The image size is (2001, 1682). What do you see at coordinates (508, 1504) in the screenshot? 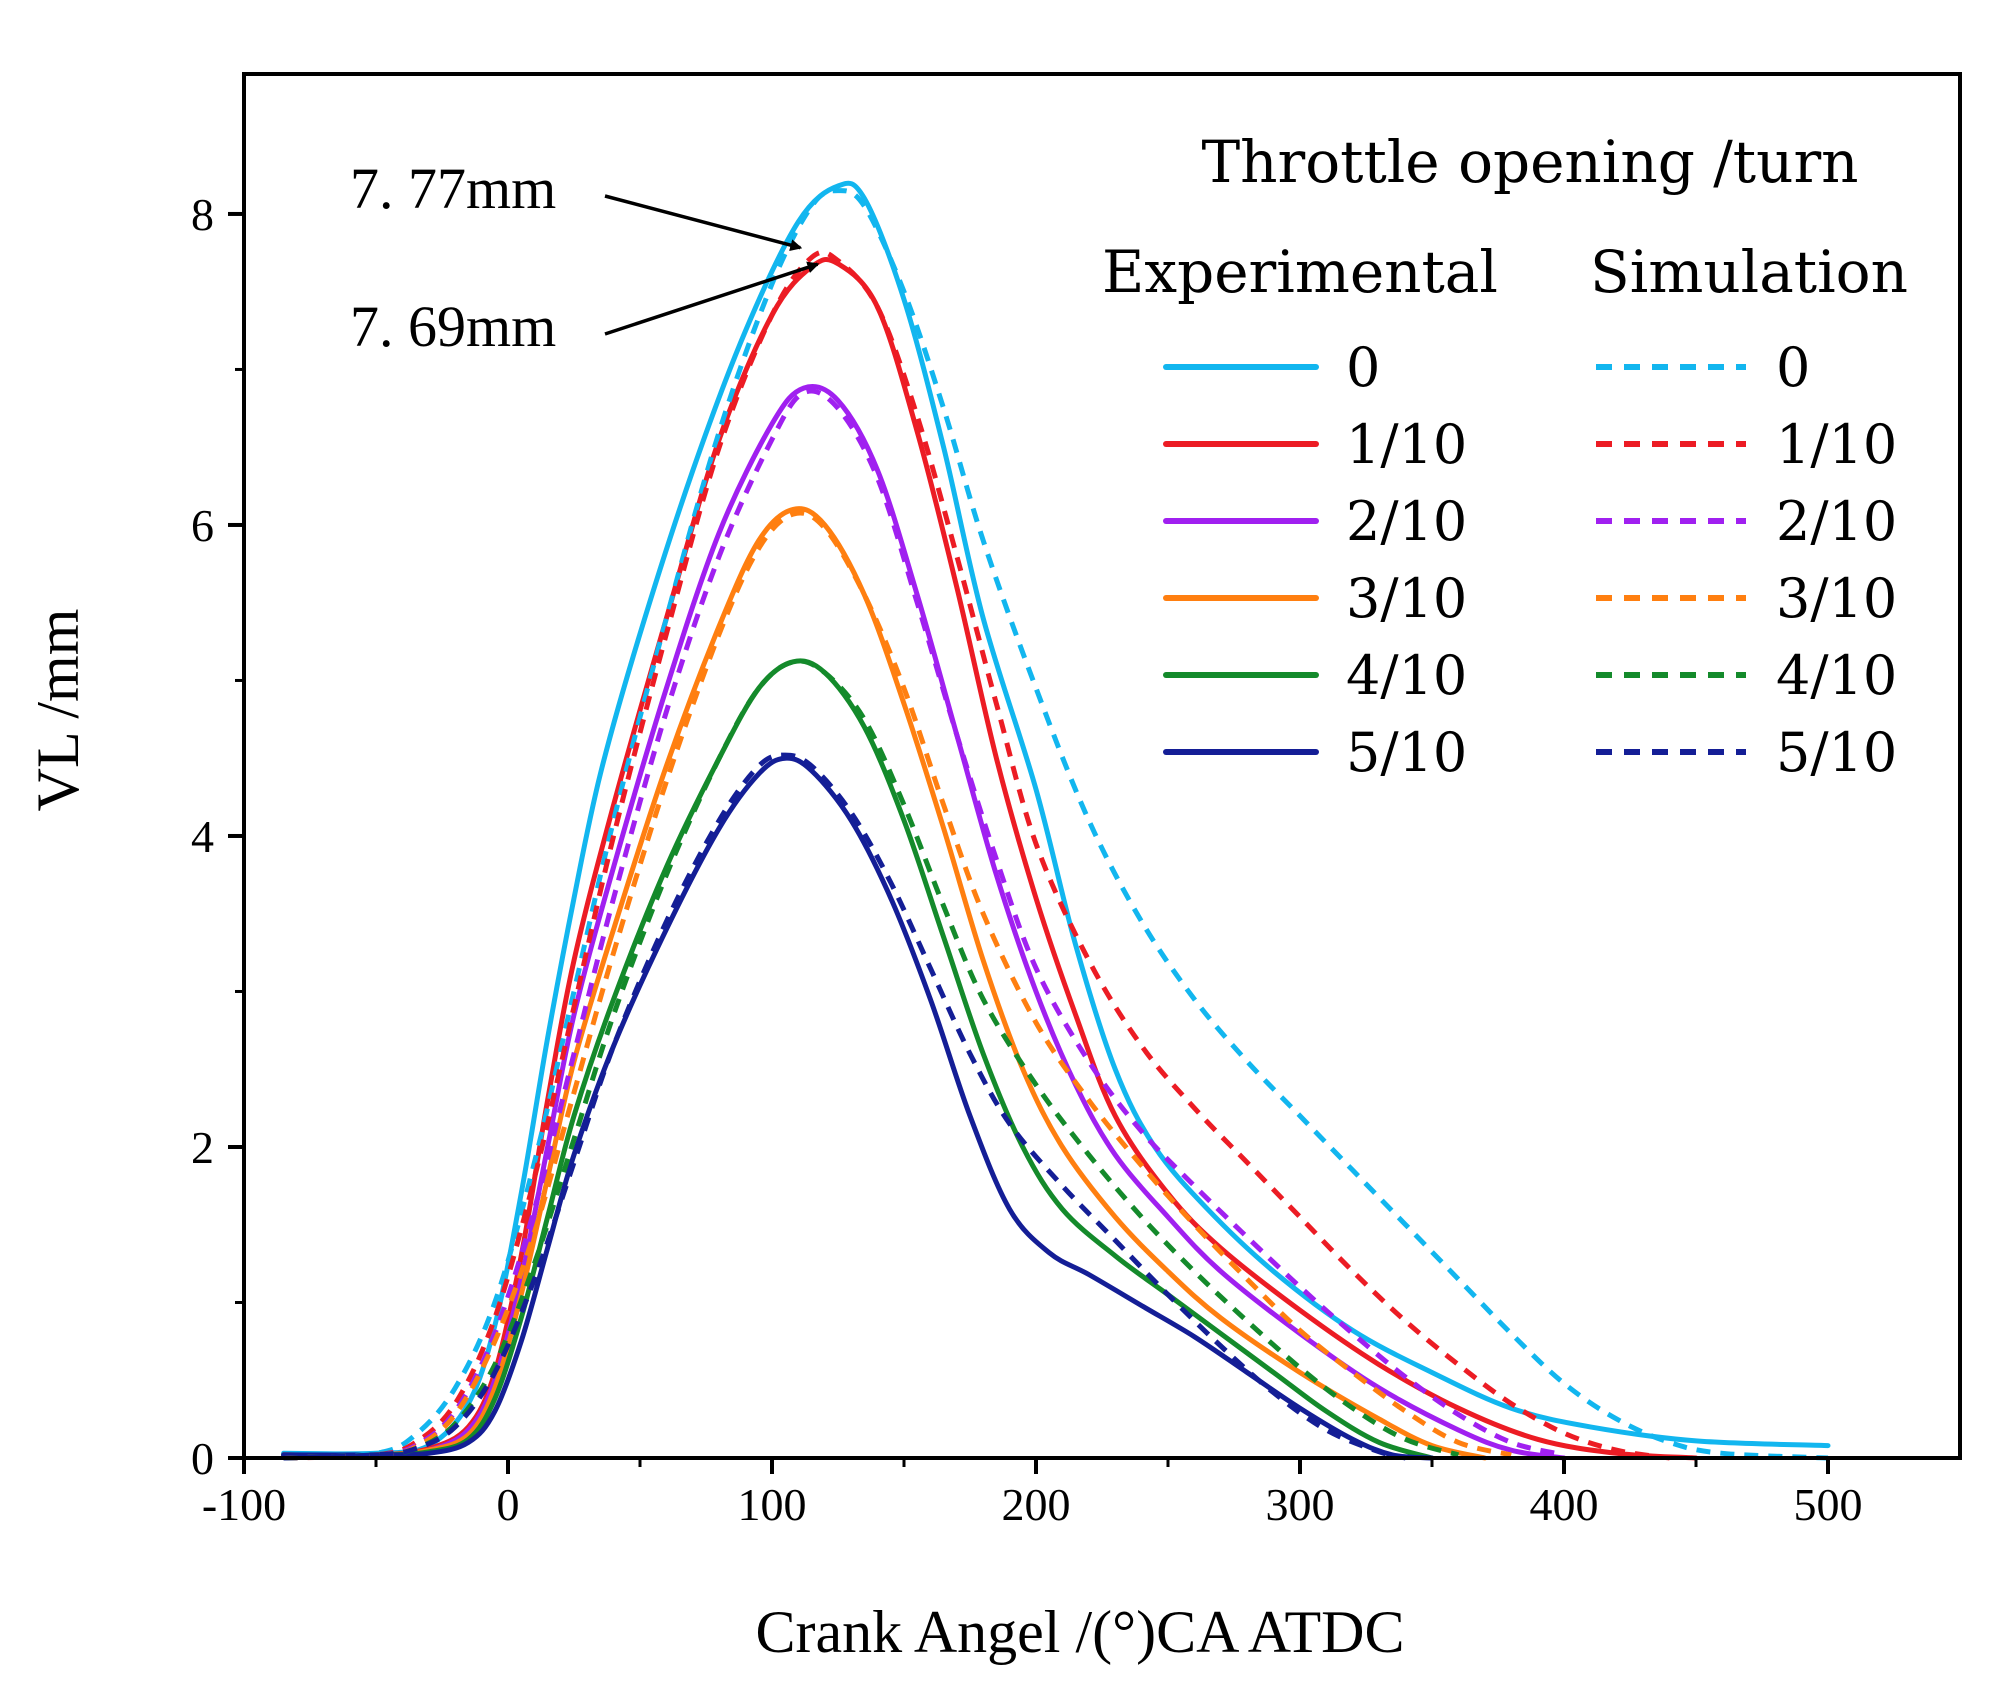
I see `x-tick-label: 0` at bounding box center [508, 1504].